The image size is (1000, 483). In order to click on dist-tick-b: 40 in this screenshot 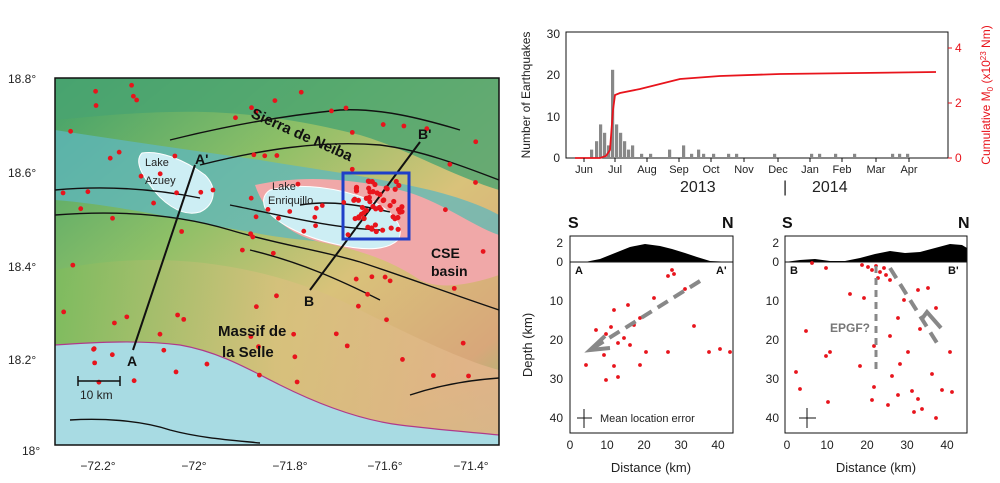, I will do `click(947, 445)`.